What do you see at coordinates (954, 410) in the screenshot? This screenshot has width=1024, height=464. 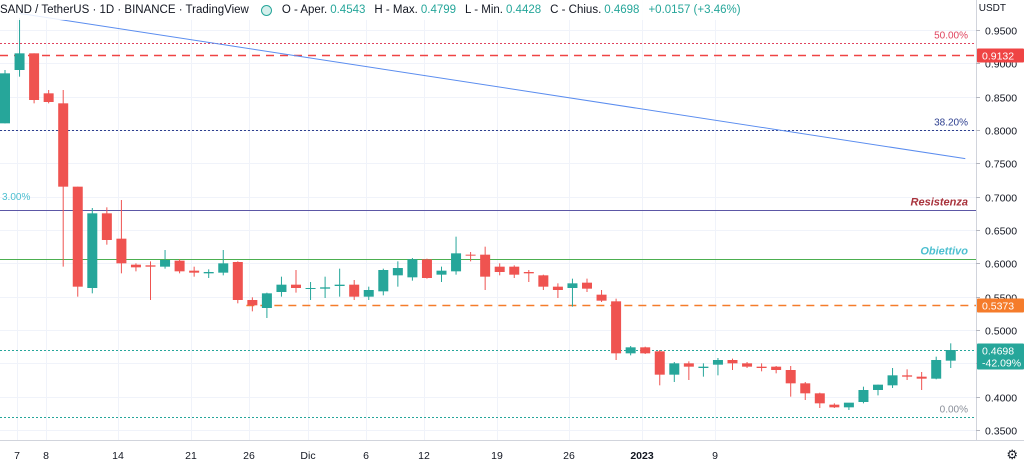 I see `level-label: 0.00%` at bounding box center [954, 410].